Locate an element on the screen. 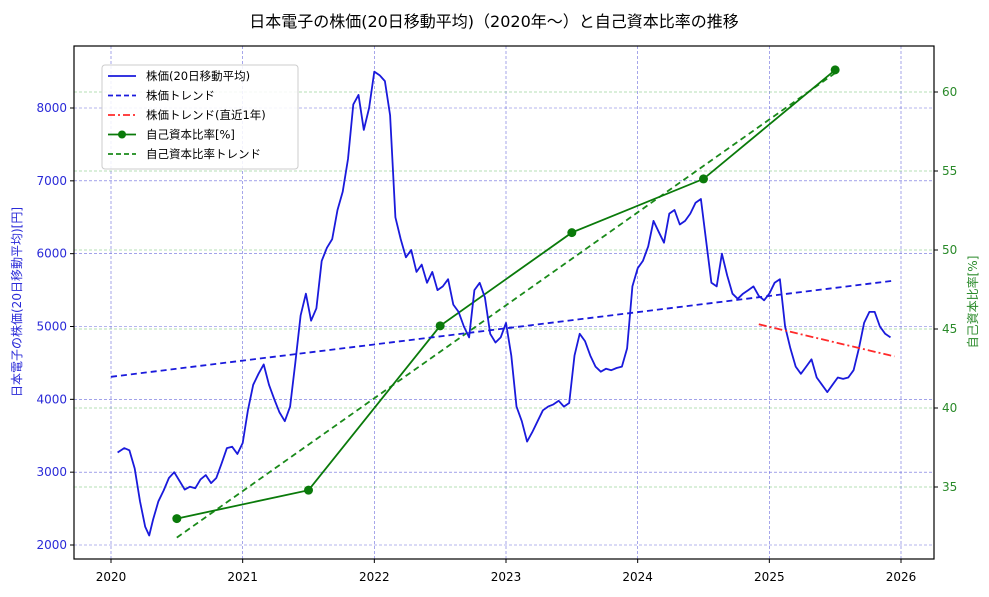  legend-label: 自己資本比率[%] is located at coordinates (190, 135).